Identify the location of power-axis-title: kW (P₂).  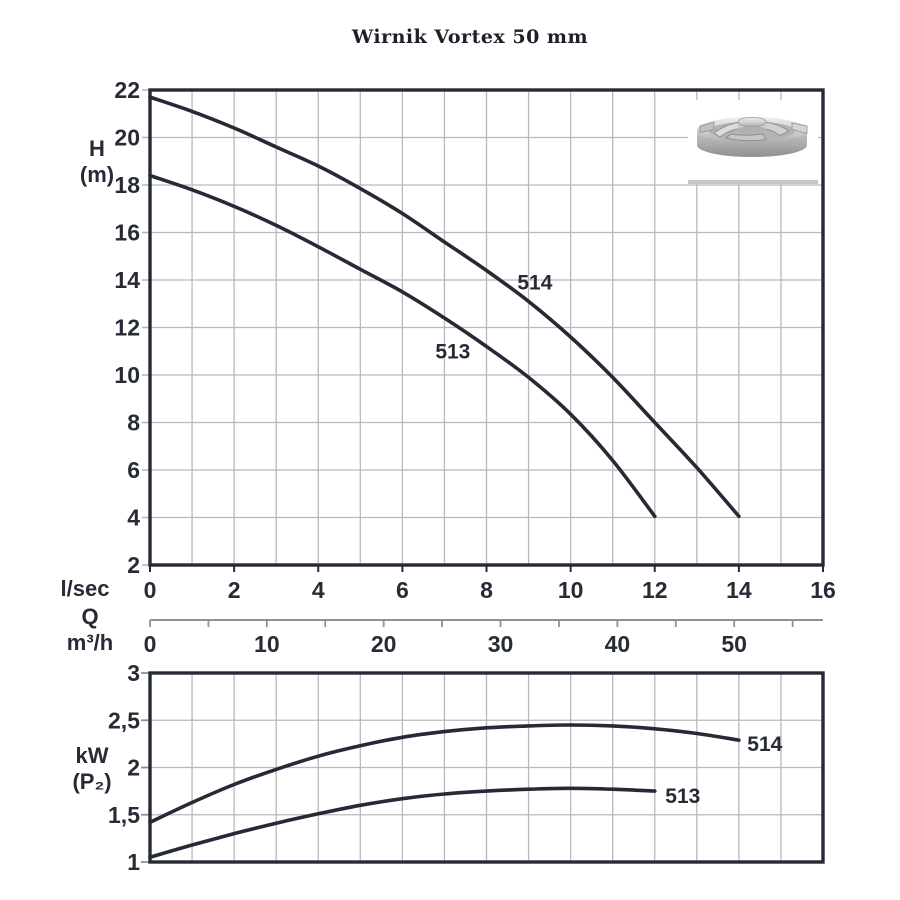
(92, 769).